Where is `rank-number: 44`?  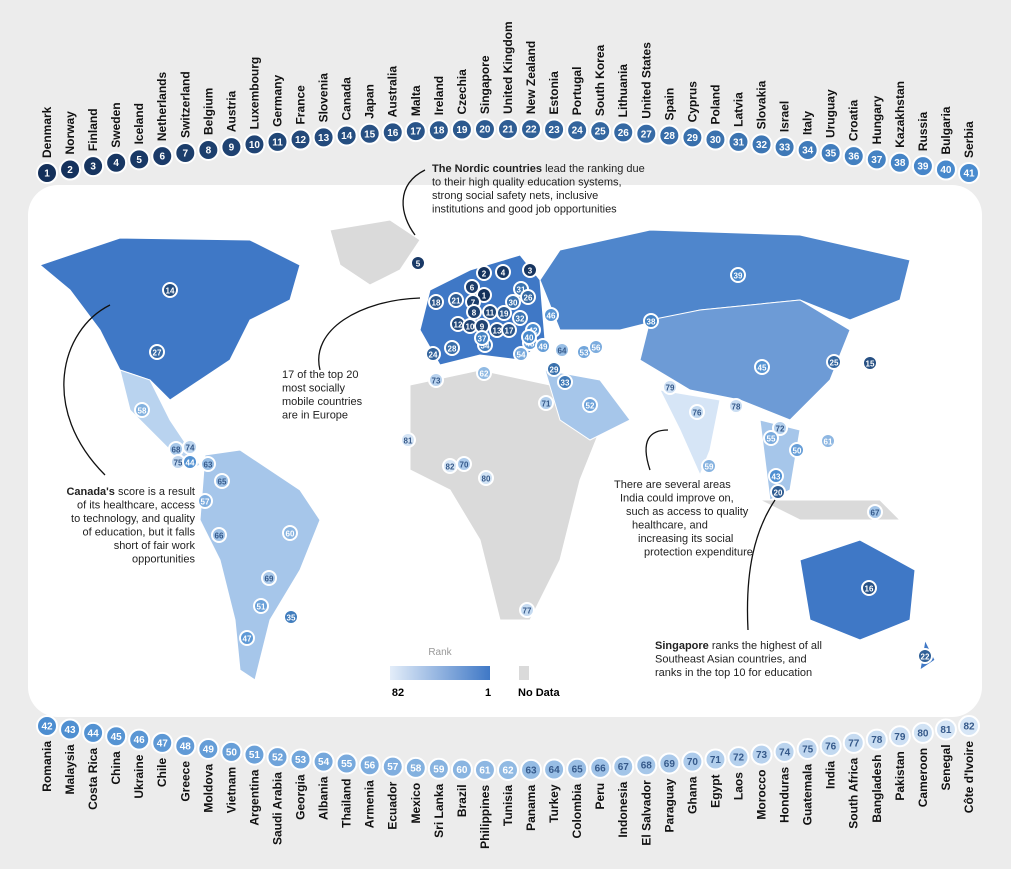 rank-number: 44 is located at coordinates (94, 733).